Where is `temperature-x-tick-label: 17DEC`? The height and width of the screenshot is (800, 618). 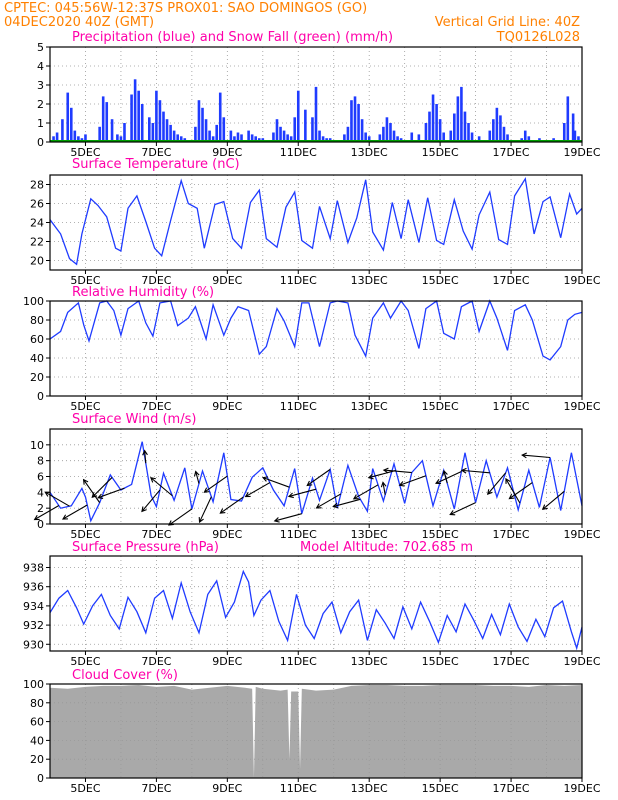
temperature-x-tick-label: 17DEC is located at coordinates (511, 280).